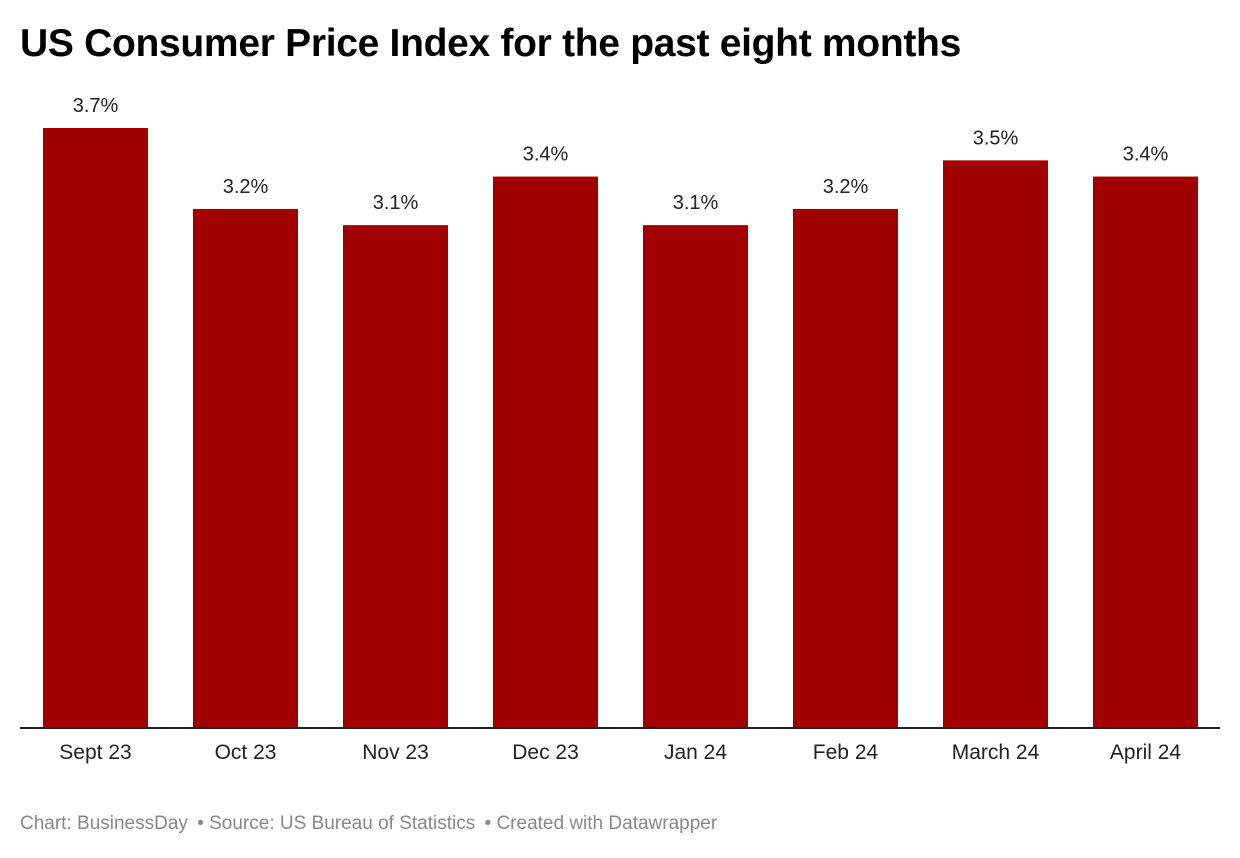 This screenshot has width=1240, height=858. I want to click on x-tick-label: Oct 23, so click(246, 752).